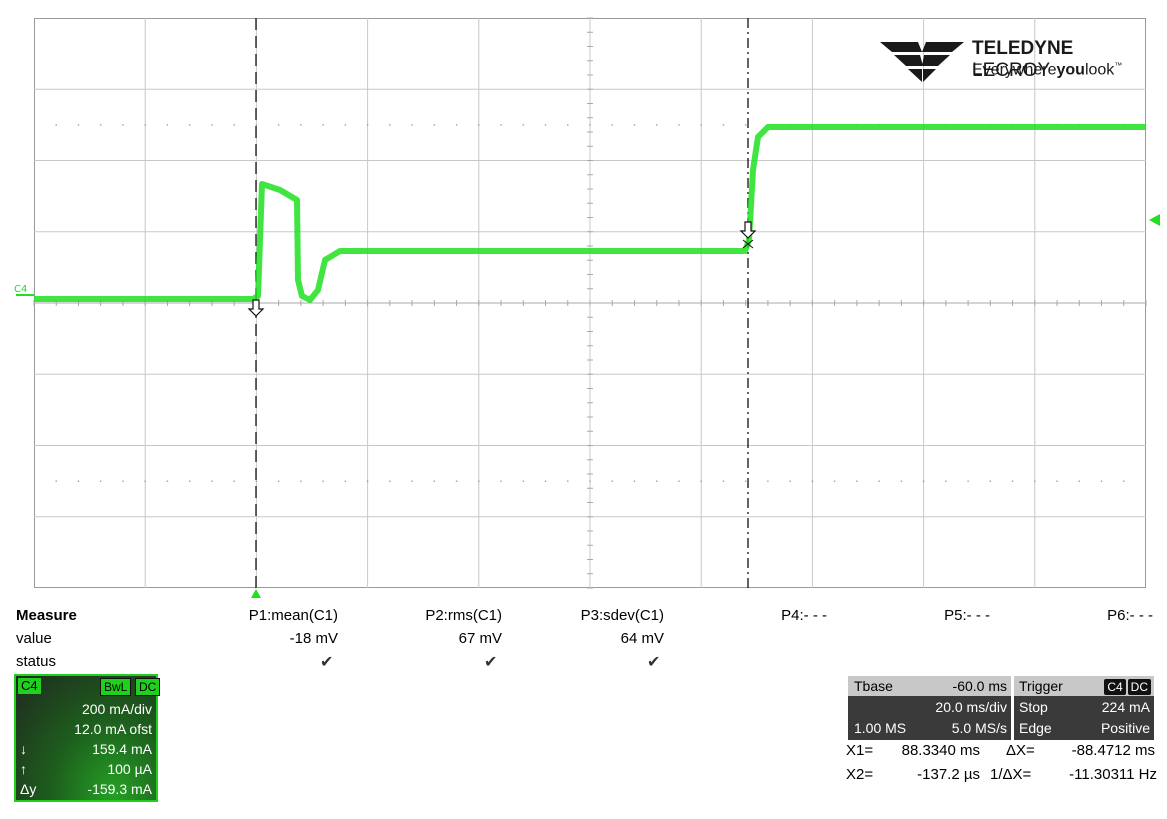 The height and width of the screenshot is (819, 1167). What do you see at coordinates (622, 615) in the screenshot?
I see `param-p3-name: P3:sdev(C1)` at bounding box center [622, 615].